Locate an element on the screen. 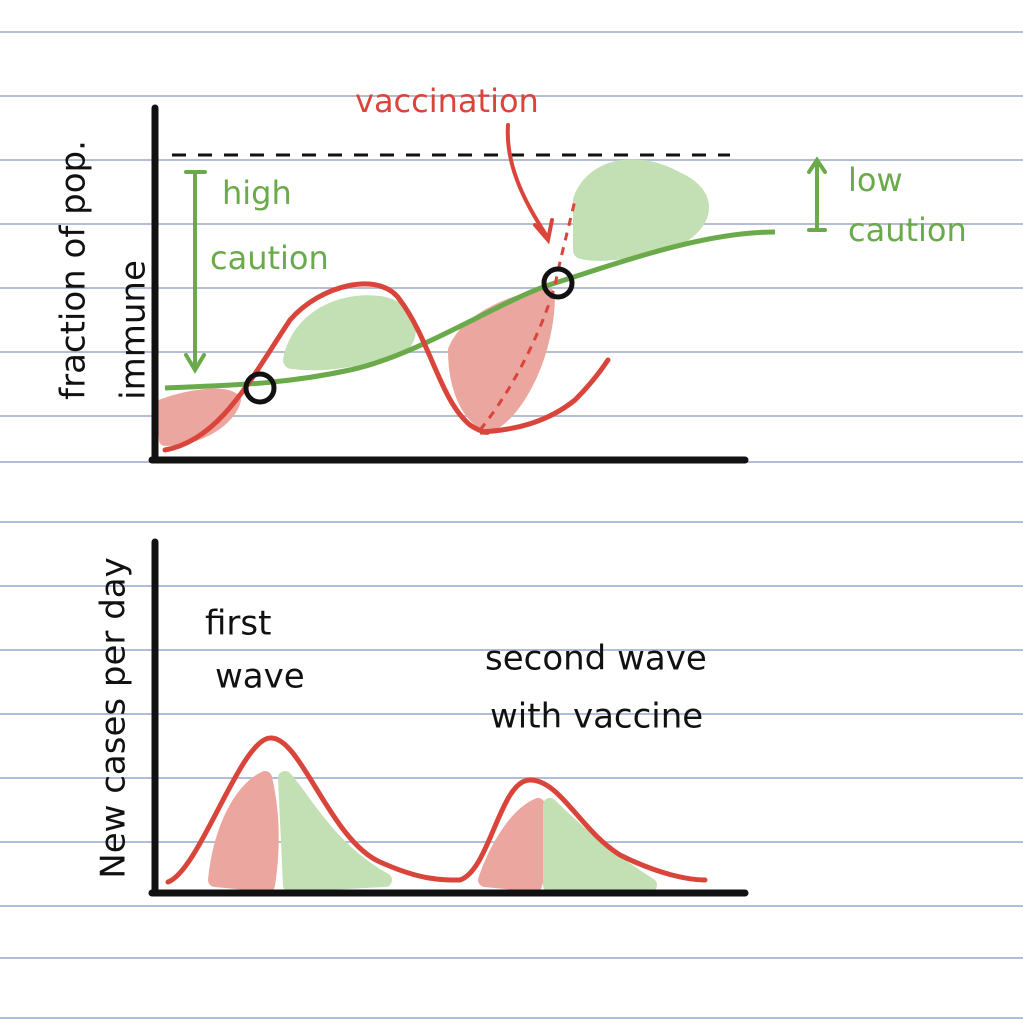 The image size is (1023, 1023). low-caution: caution is located at coordinates (907, 230).